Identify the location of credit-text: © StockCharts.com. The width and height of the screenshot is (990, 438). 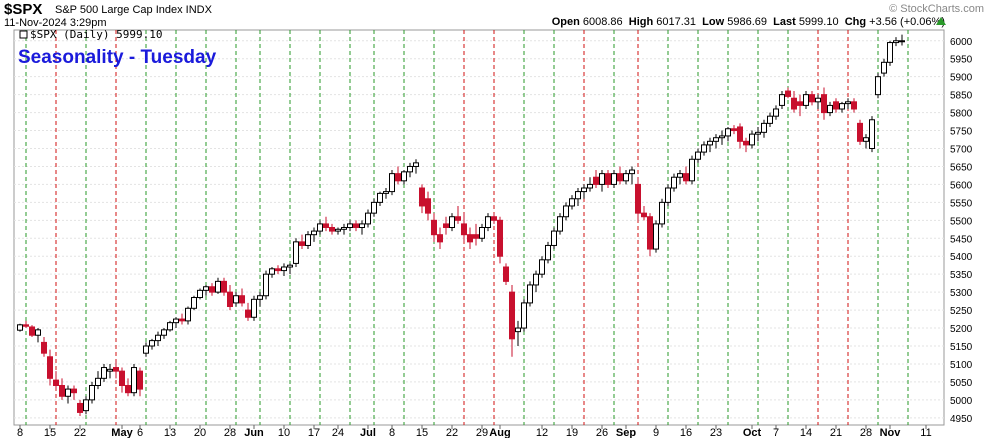
(936, 9).